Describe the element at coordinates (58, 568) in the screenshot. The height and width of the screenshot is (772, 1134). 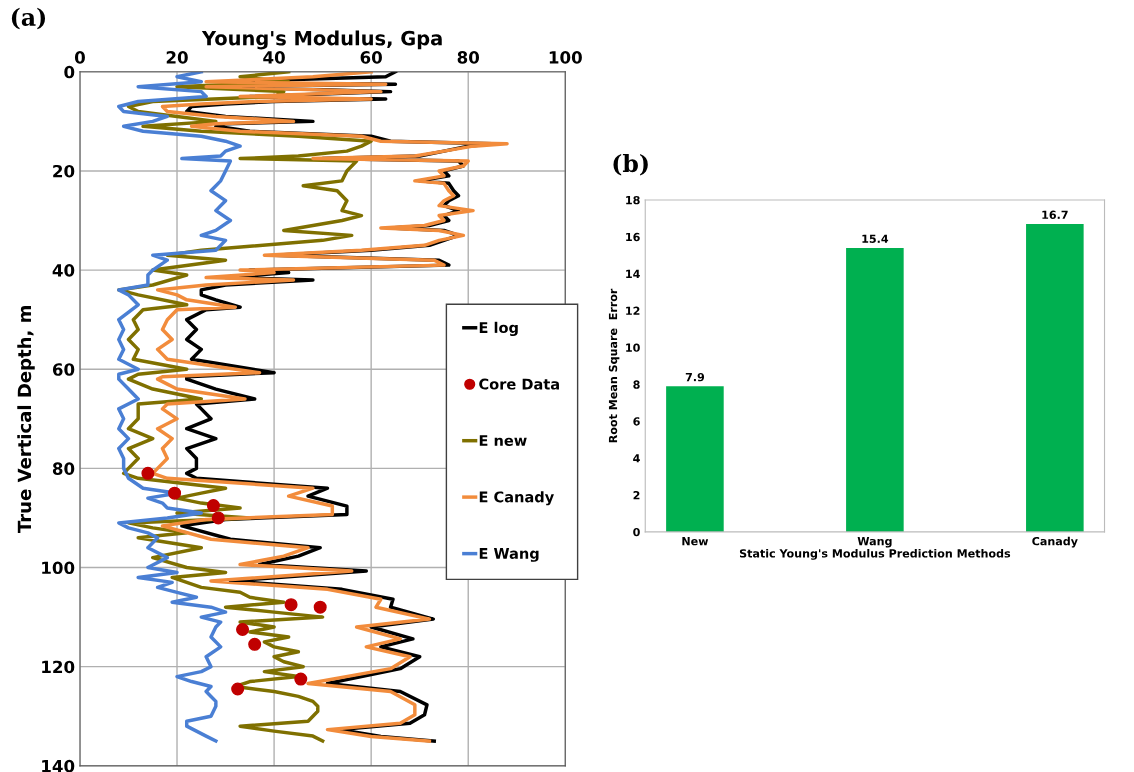
I see `y-tick-label: 100` at that location.